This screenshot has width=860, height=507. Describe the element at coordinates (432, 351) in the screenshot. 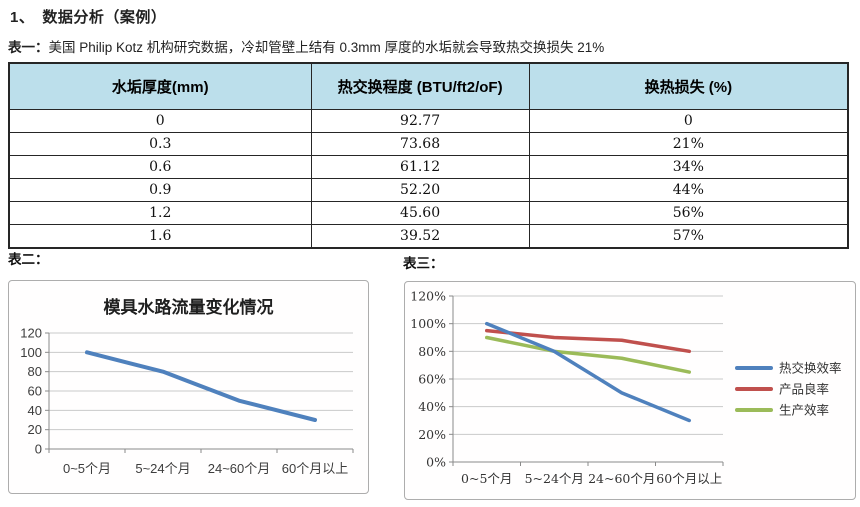

I see `y-tick-label: 80%` at that location.